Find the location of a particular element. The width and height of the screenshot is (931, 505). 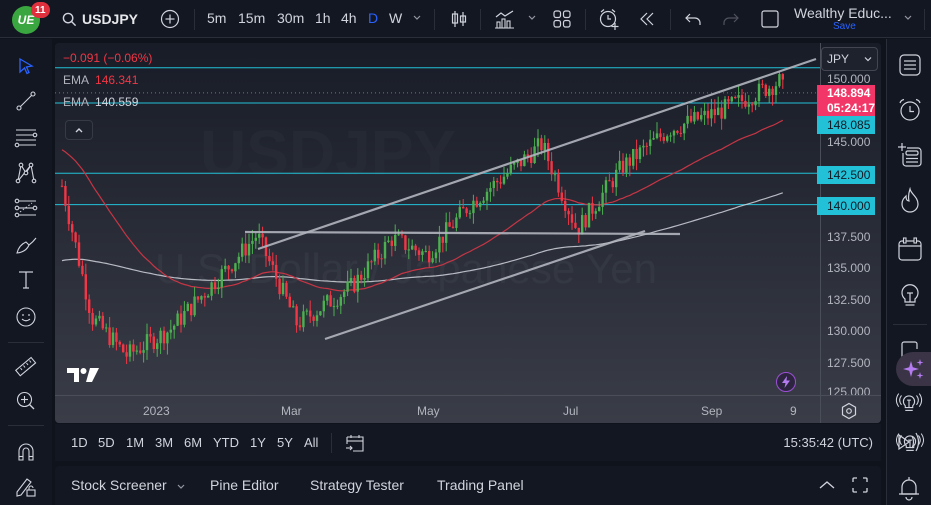

range-1m: 1M is located at coordinates (135, 442).